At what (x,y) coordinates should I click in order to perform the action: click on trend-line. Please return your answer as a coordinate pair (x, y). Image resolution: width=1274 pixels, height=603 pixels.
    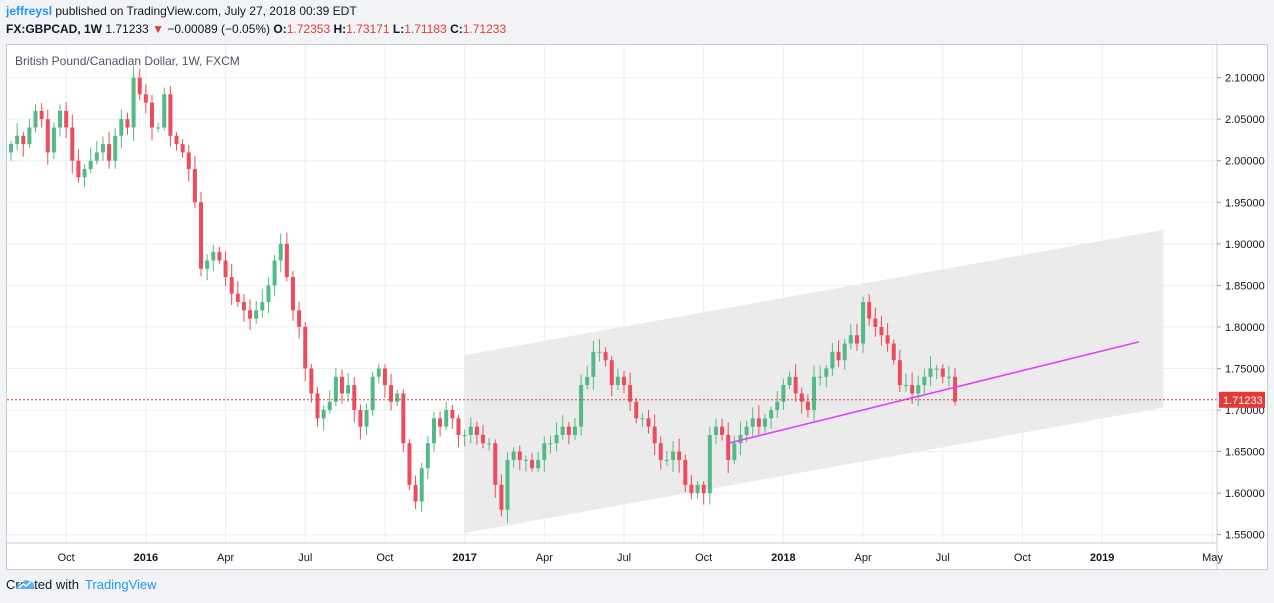
    Looking at the image, I should click on (934, 393).